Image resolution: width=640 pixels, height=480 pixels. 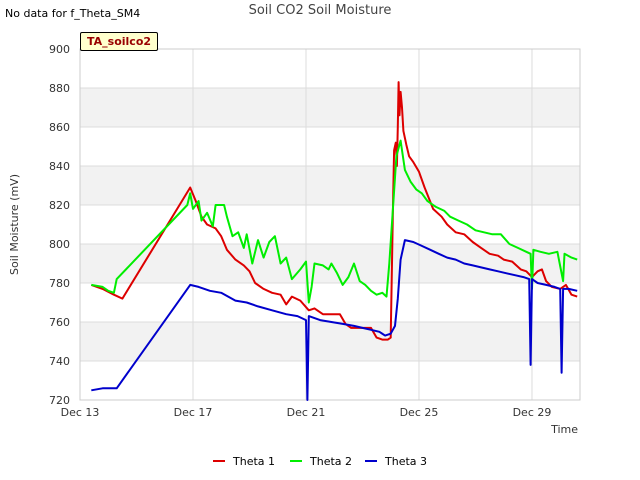 I want to click on x-tick-label: Dec 17, so click(x=193, y=412).